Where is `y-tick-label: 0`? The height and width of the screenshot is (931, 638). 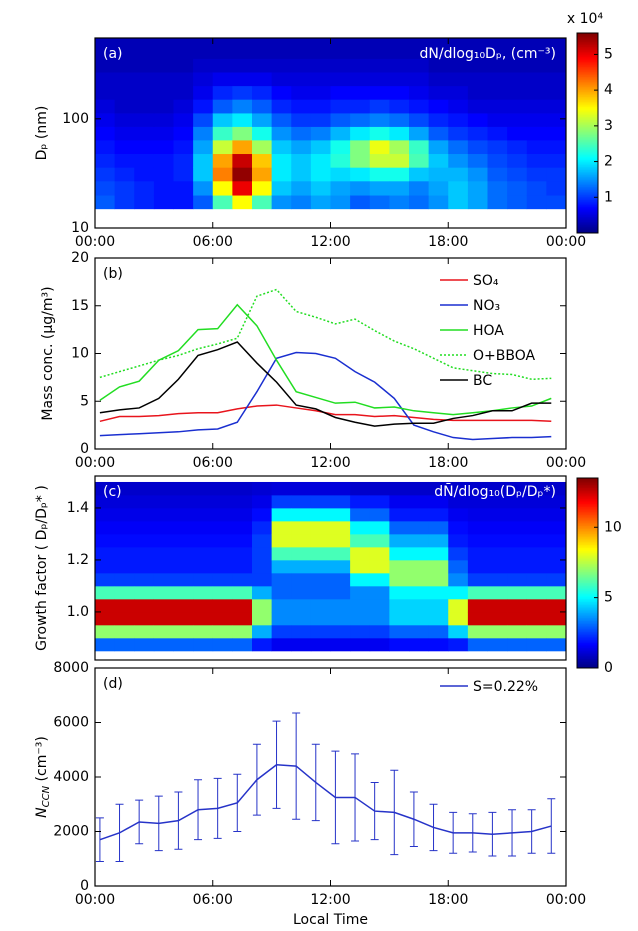 y-tick-label: 0 is located at coordinates (84, 449).